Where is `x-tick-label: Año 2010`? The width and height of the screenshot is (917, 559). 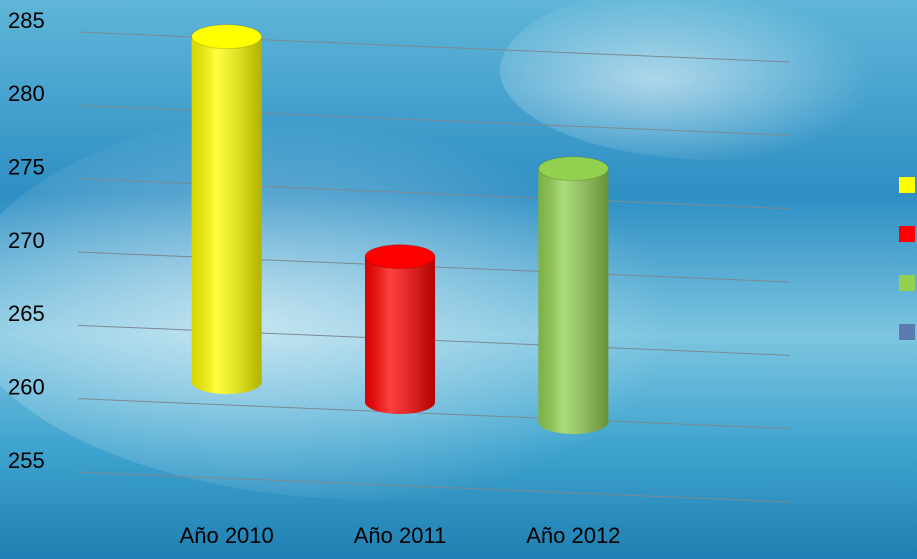 x-tick-label: Año 2010 is located at coordinates (227, 535).